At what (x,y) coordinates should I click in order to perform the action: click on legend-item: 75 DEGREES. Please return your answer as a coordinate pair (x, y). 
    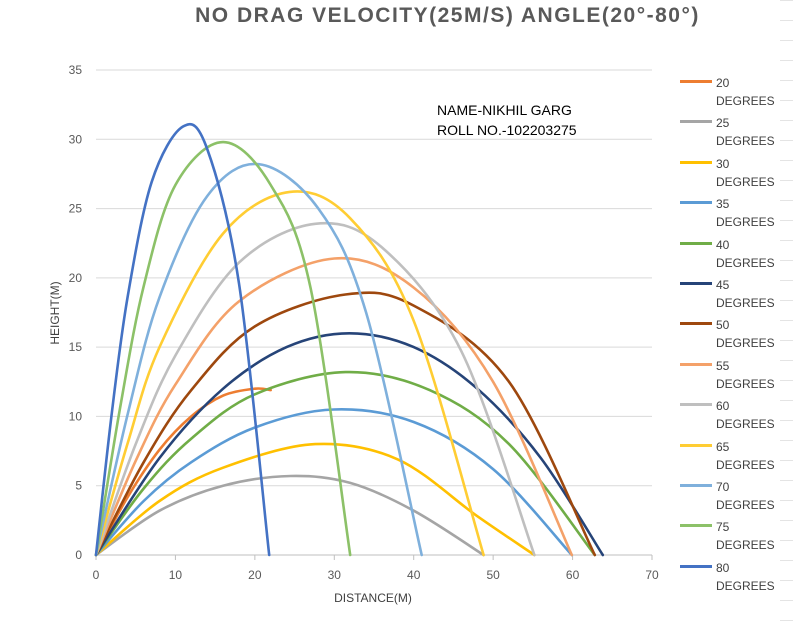
    Looking at the image, I should click on (730, 538).